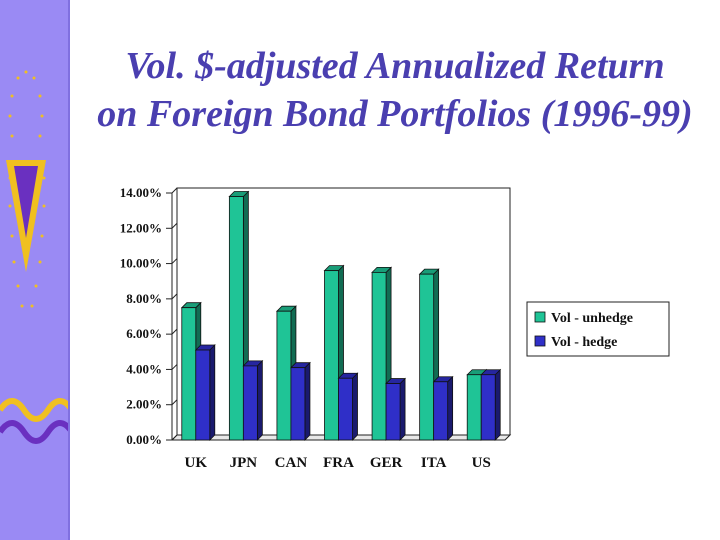  Describe the element at coordinates (144, 439) in the screenshot. I see `y-tick-label: 0.00%` at that location.